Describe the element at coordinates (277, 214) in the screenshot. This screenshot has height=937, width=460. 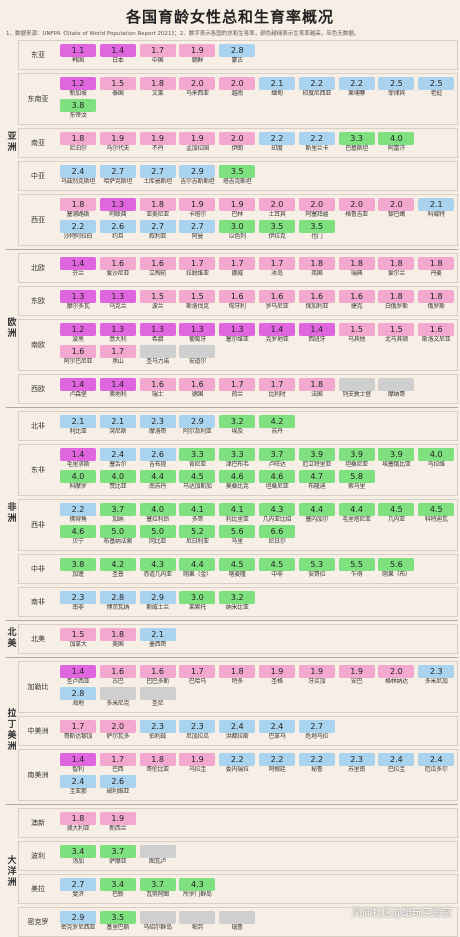
I see `country-name: 土耳其` at that location.